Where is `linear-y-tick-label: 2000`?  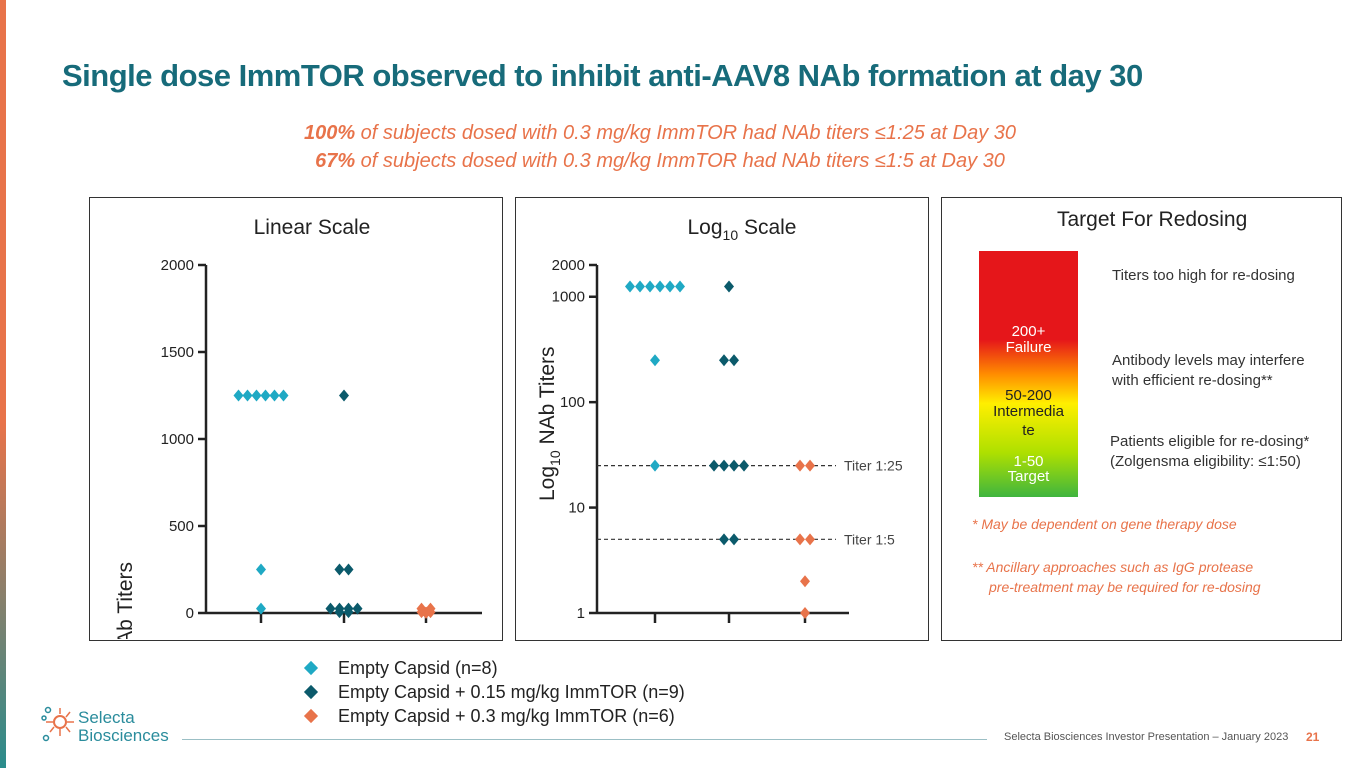
linear-y-tick-label: 2000 is located at coordinates (177, 265).